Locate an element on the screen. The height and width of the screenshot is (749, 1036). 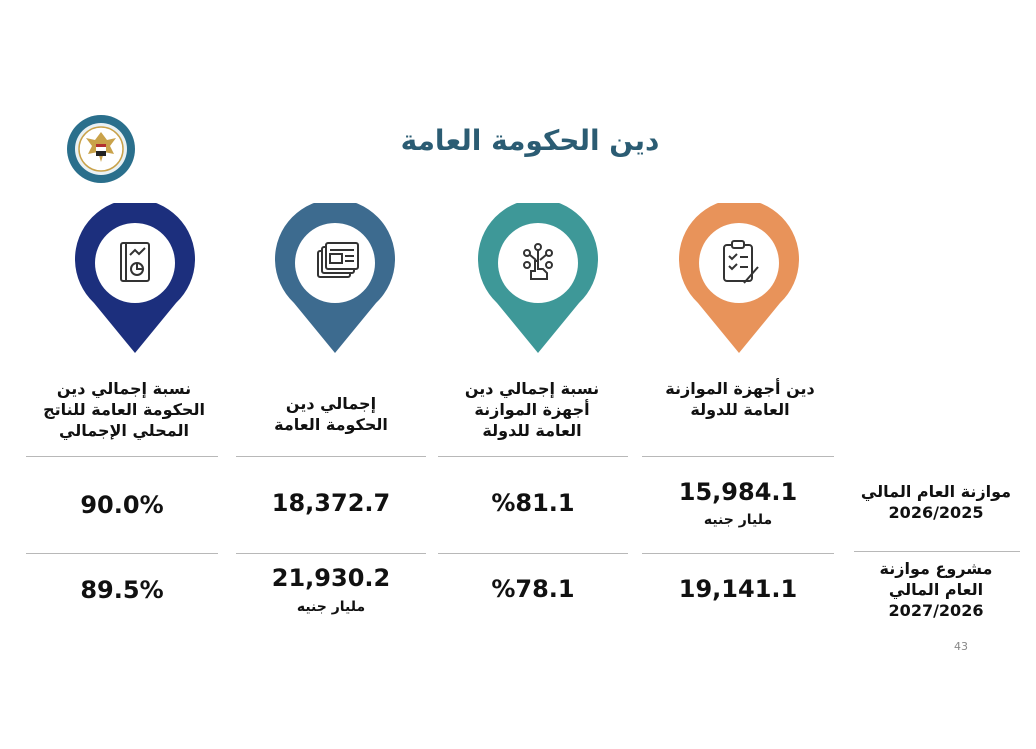
value-budget-debt-2026: 19,141.1 is located at coordinates (738, 589).